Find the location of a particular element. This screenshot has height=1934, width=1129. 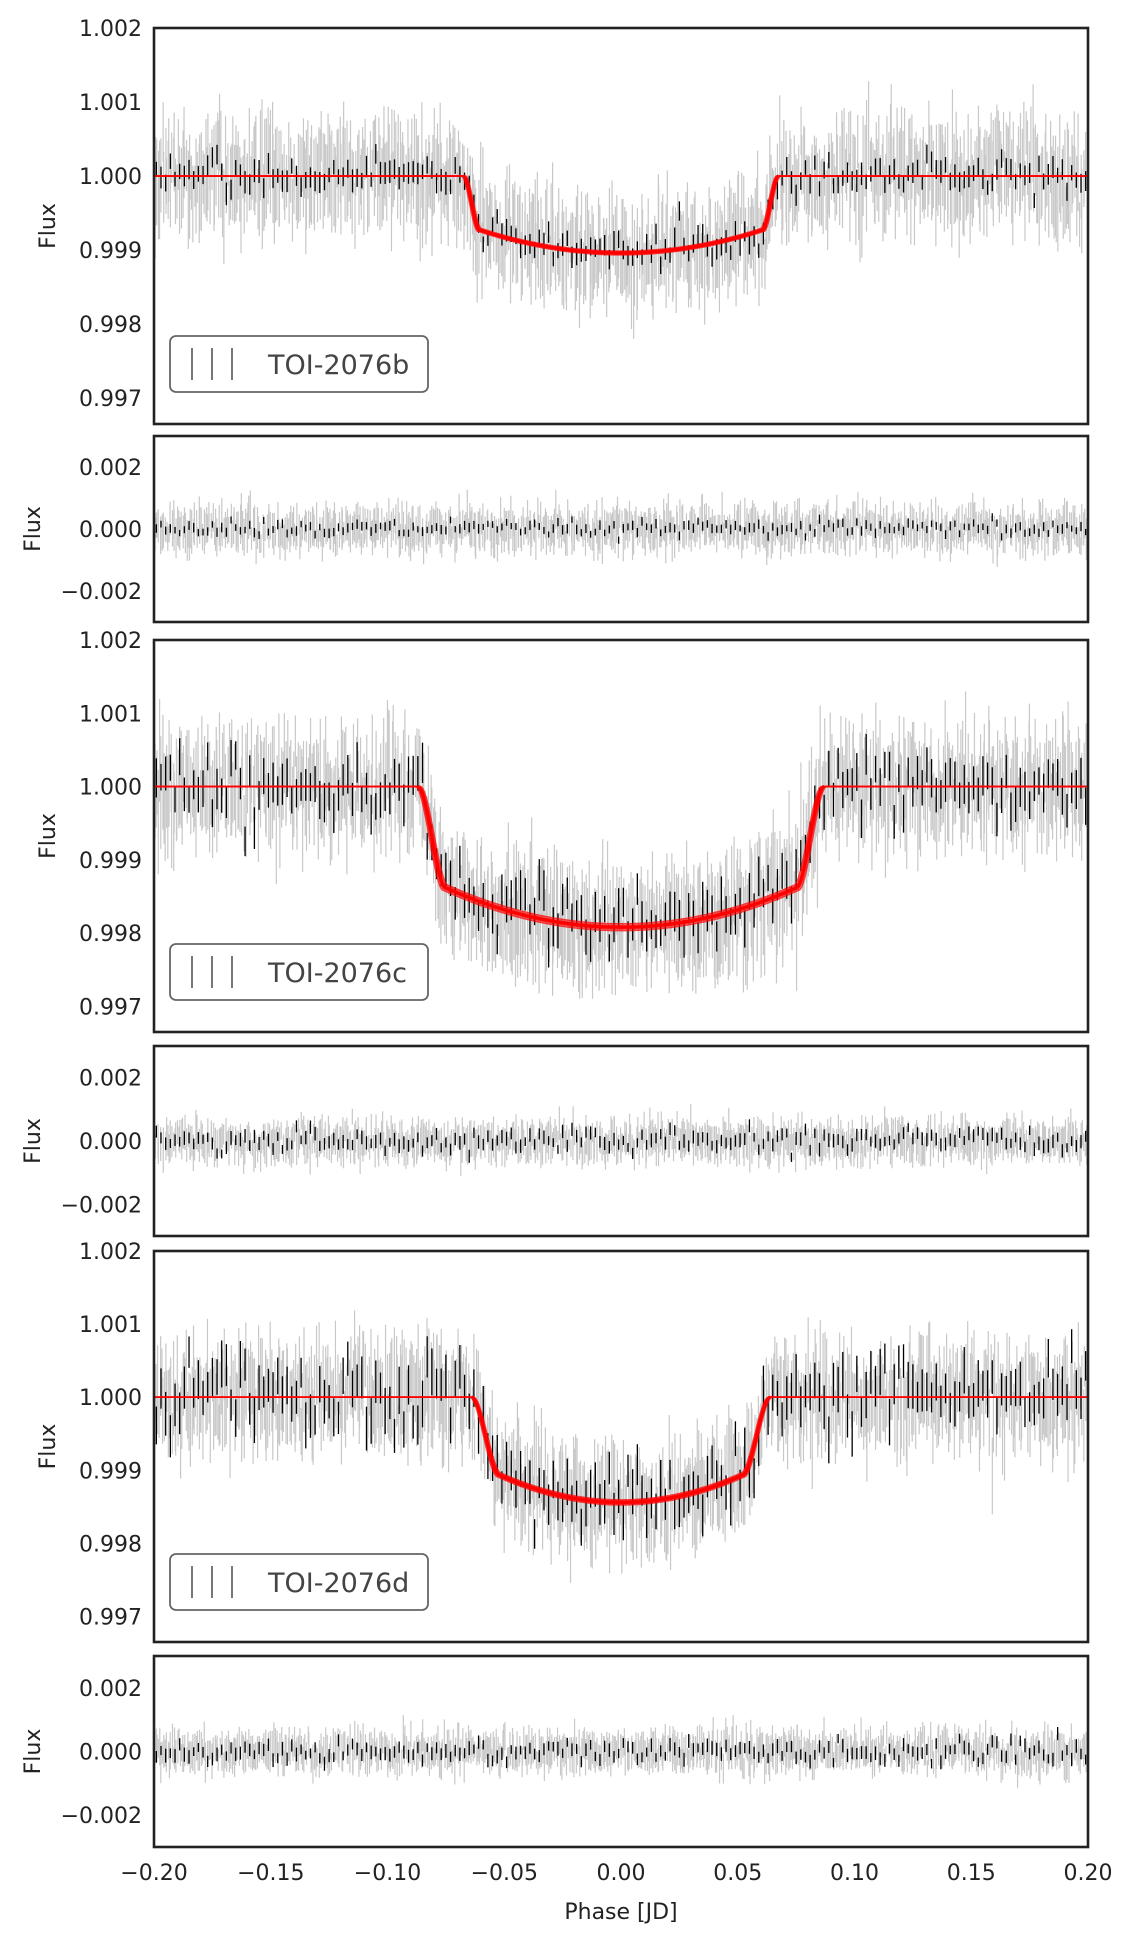

panel-2-residual: −0.002 0.000 0.002 Flux is located at coordinates (555, 529).